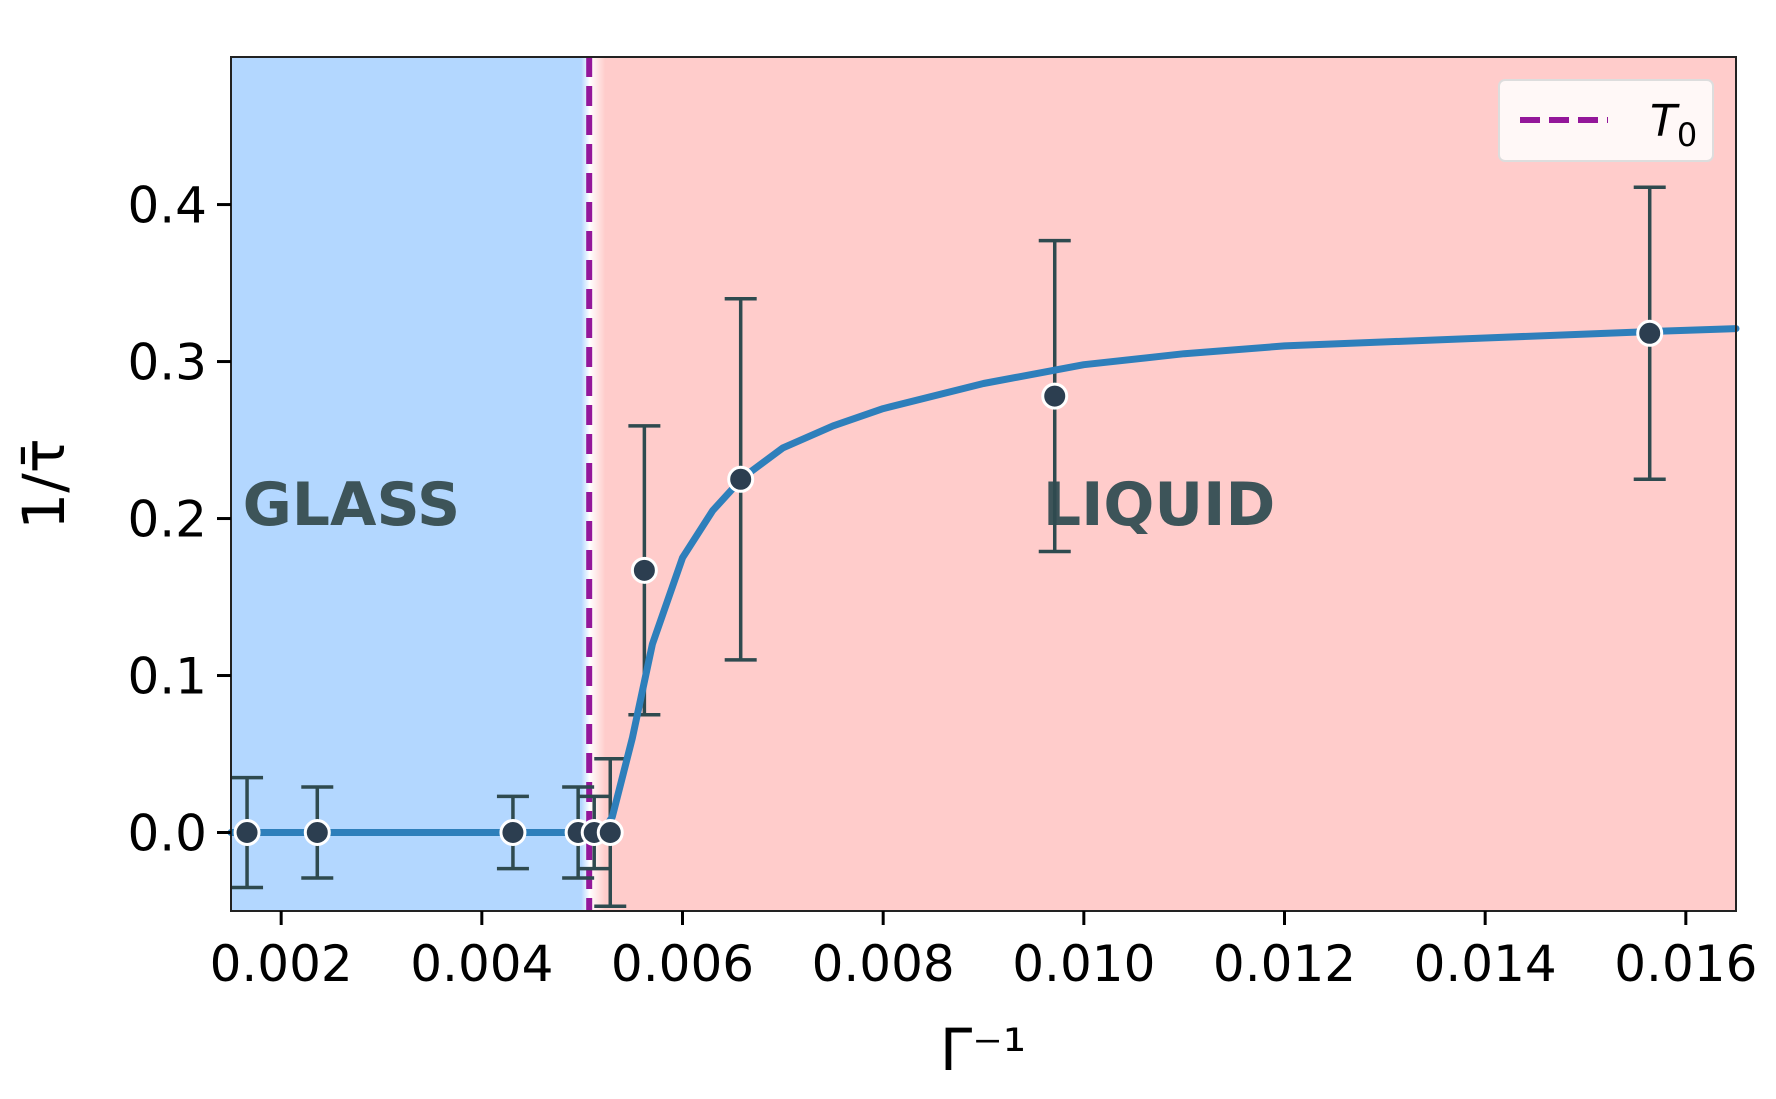 The height and width of the screenshot is (1099, 1776). I want to click on legend-label-t0: T0, so click(1673, 125).